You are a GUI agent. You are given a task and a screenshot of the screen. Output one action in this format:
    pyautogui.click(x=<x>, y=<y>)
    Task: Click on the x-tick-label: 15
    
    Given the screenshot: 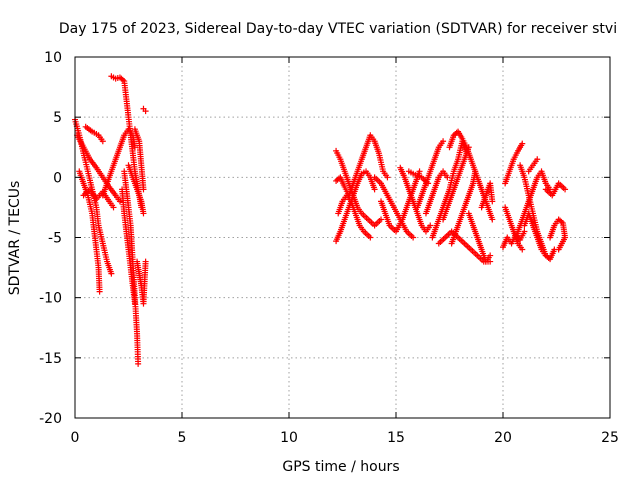 What is the action you would take?
    pyautogui.click(x=396, y=438)
    